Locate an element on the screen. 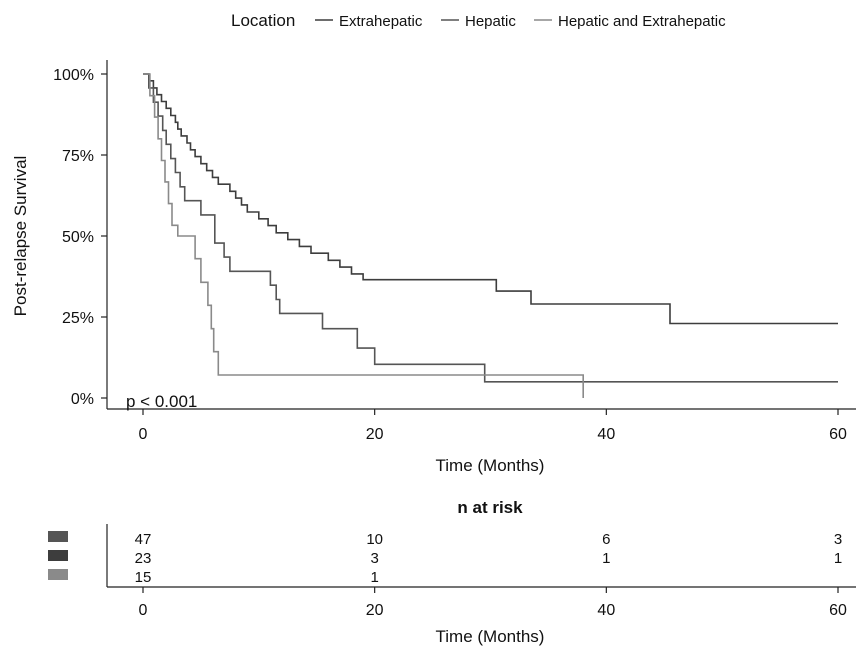 The height and width of the screenshot is (655, 863). x-axis-label: Time (Months) is located at coordinates (490, 465).